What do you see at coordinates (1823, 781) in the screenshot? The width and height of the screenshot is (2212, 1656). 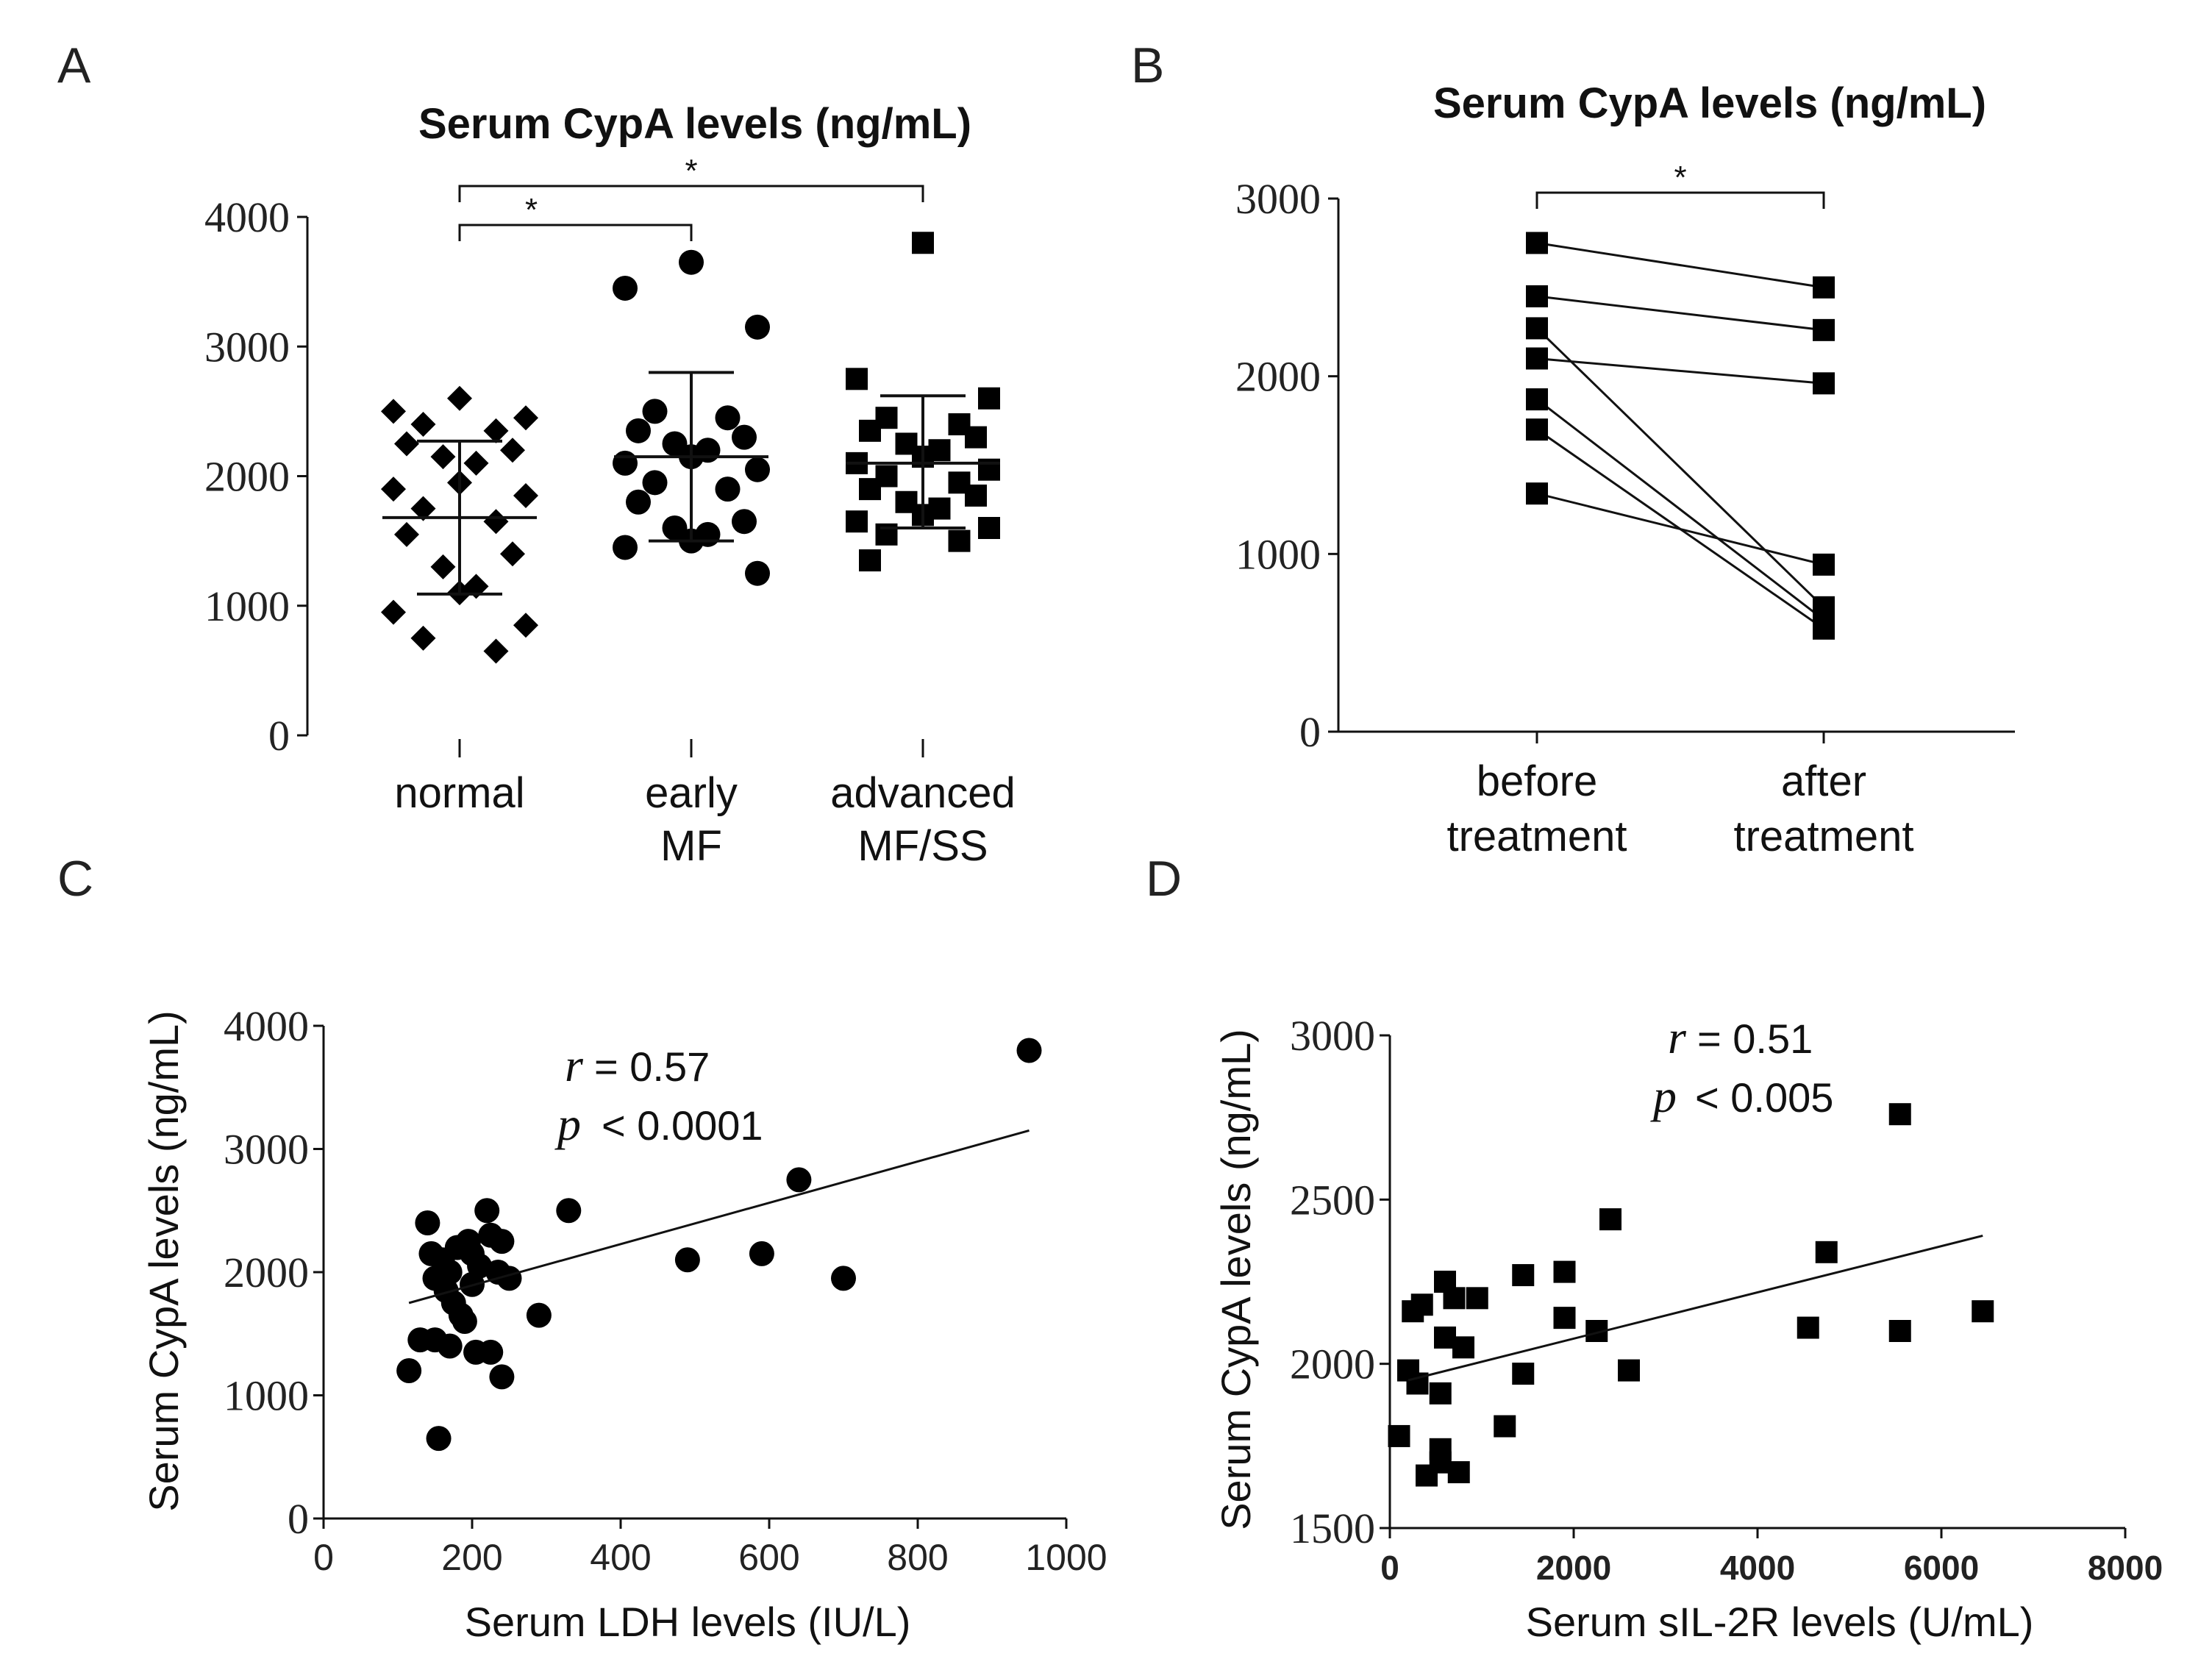 I see `panel-b-category-label: after` at bounding box center [1823, 781].